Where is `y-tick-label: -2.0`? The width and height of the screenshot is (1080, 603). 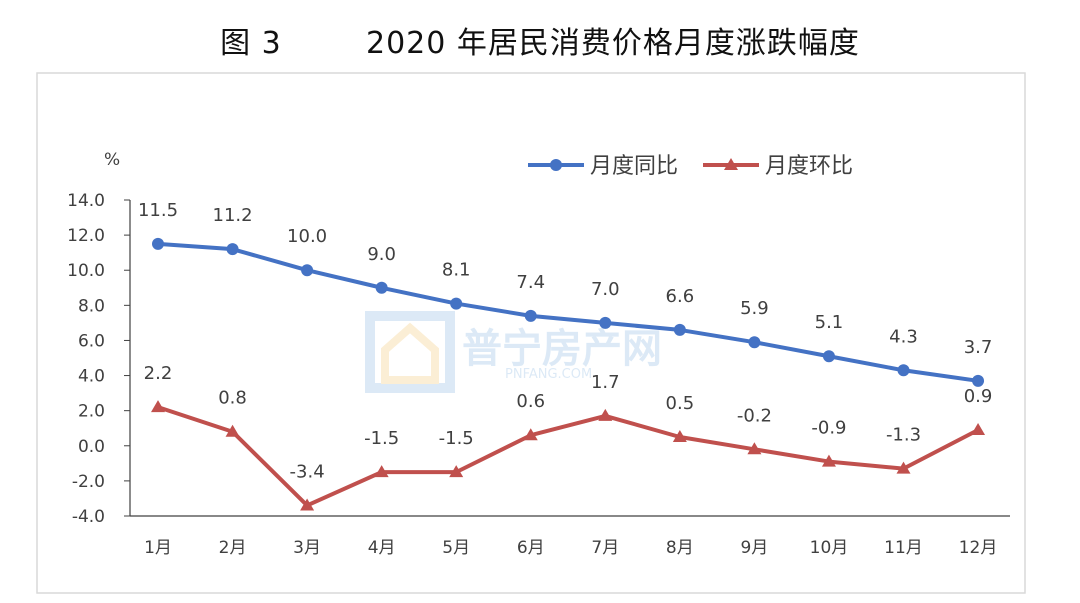
y-tick-label: -2.0 is located at coordinates (88, 482).